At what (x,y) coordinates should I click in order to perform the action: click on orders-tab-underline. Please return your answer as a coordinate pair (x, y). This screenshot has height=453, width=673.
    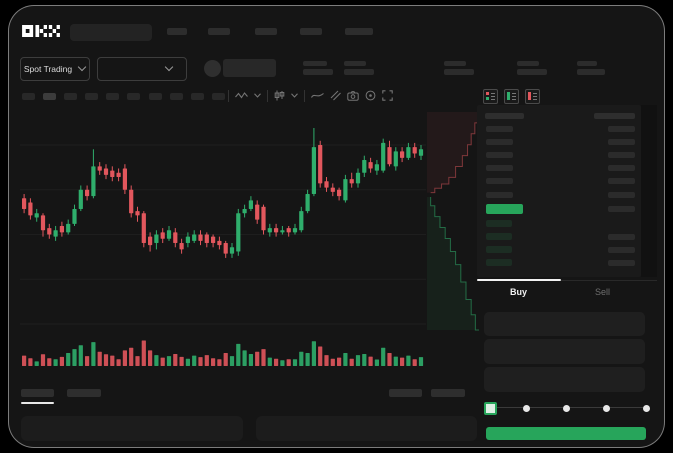
    Looking at the image, I should click on (37, 402).